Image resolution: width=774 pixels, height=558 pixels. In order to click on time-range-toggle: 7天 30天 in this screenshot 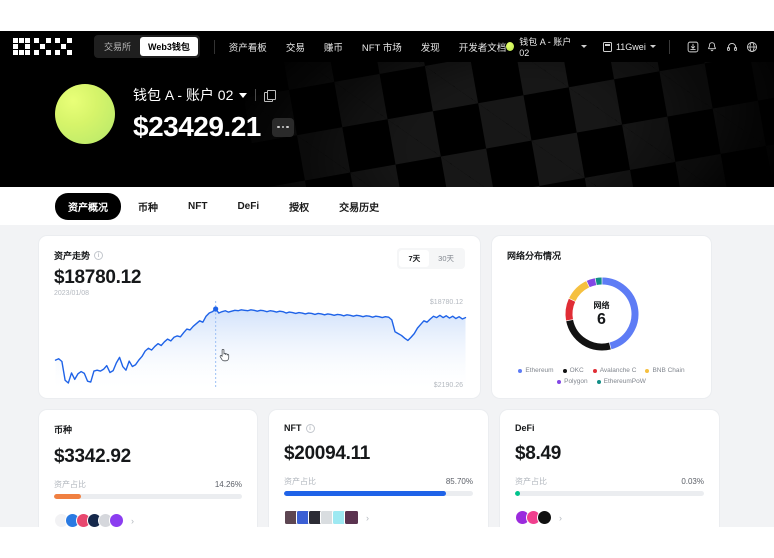, I will do `click(431, 258)`.